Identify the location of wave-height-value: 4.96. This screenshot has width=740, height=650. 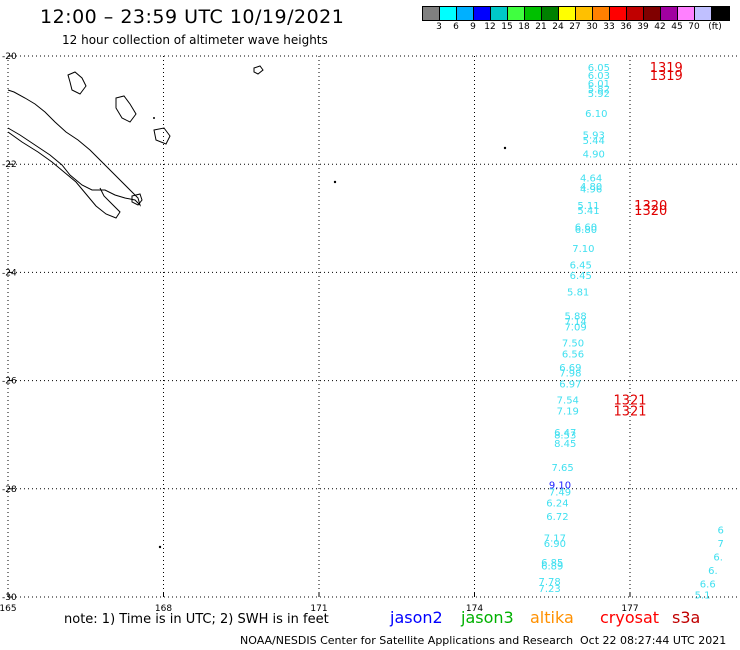
(591, 190).